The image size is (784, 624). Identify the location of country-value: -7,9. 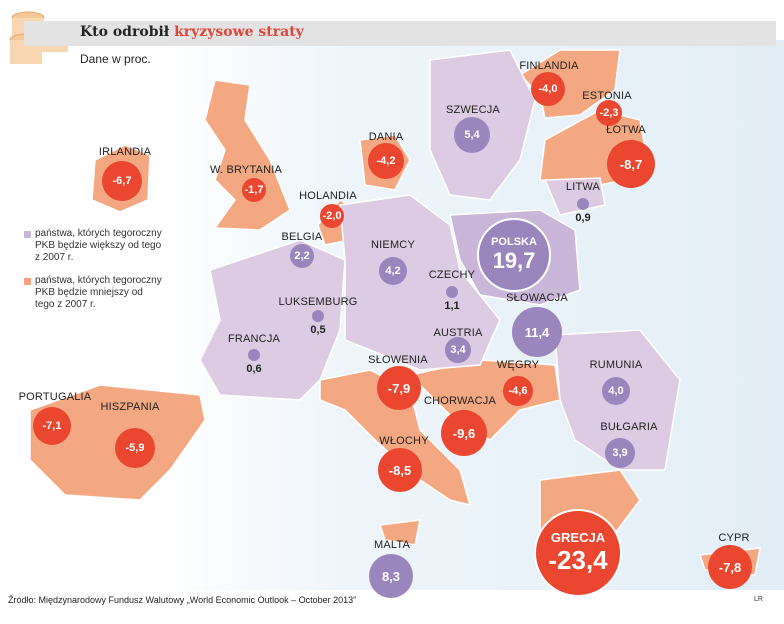
(399, 388).